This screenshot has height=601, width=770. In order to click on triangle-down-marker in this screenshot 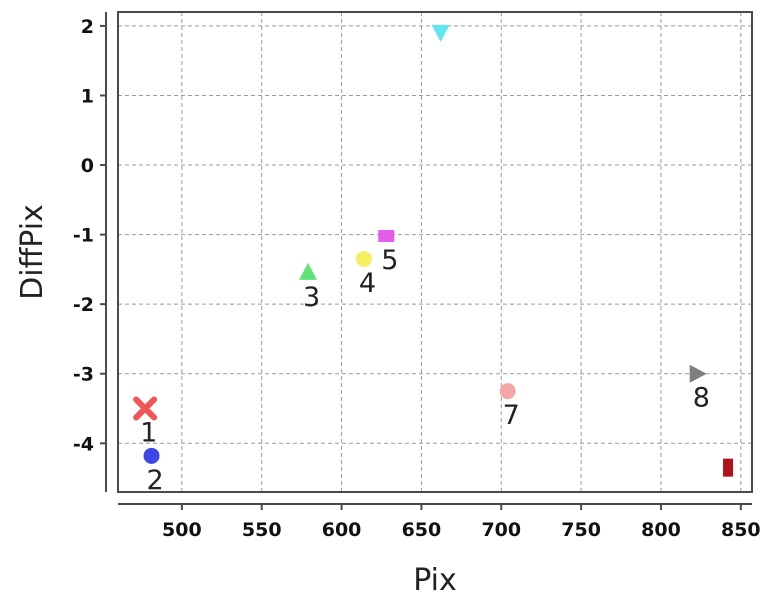, I will do `click(440, 33)`.